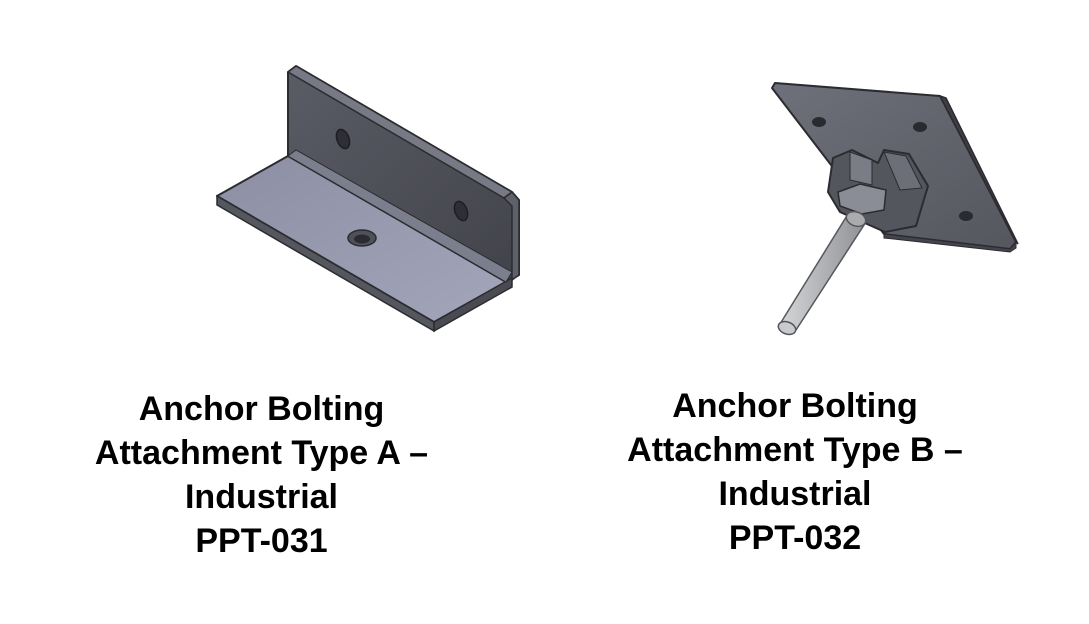 Image resolution: width=1089 pixels, height=624 pixels. I want to click on part-number: PPT-031, so click(261, 541).